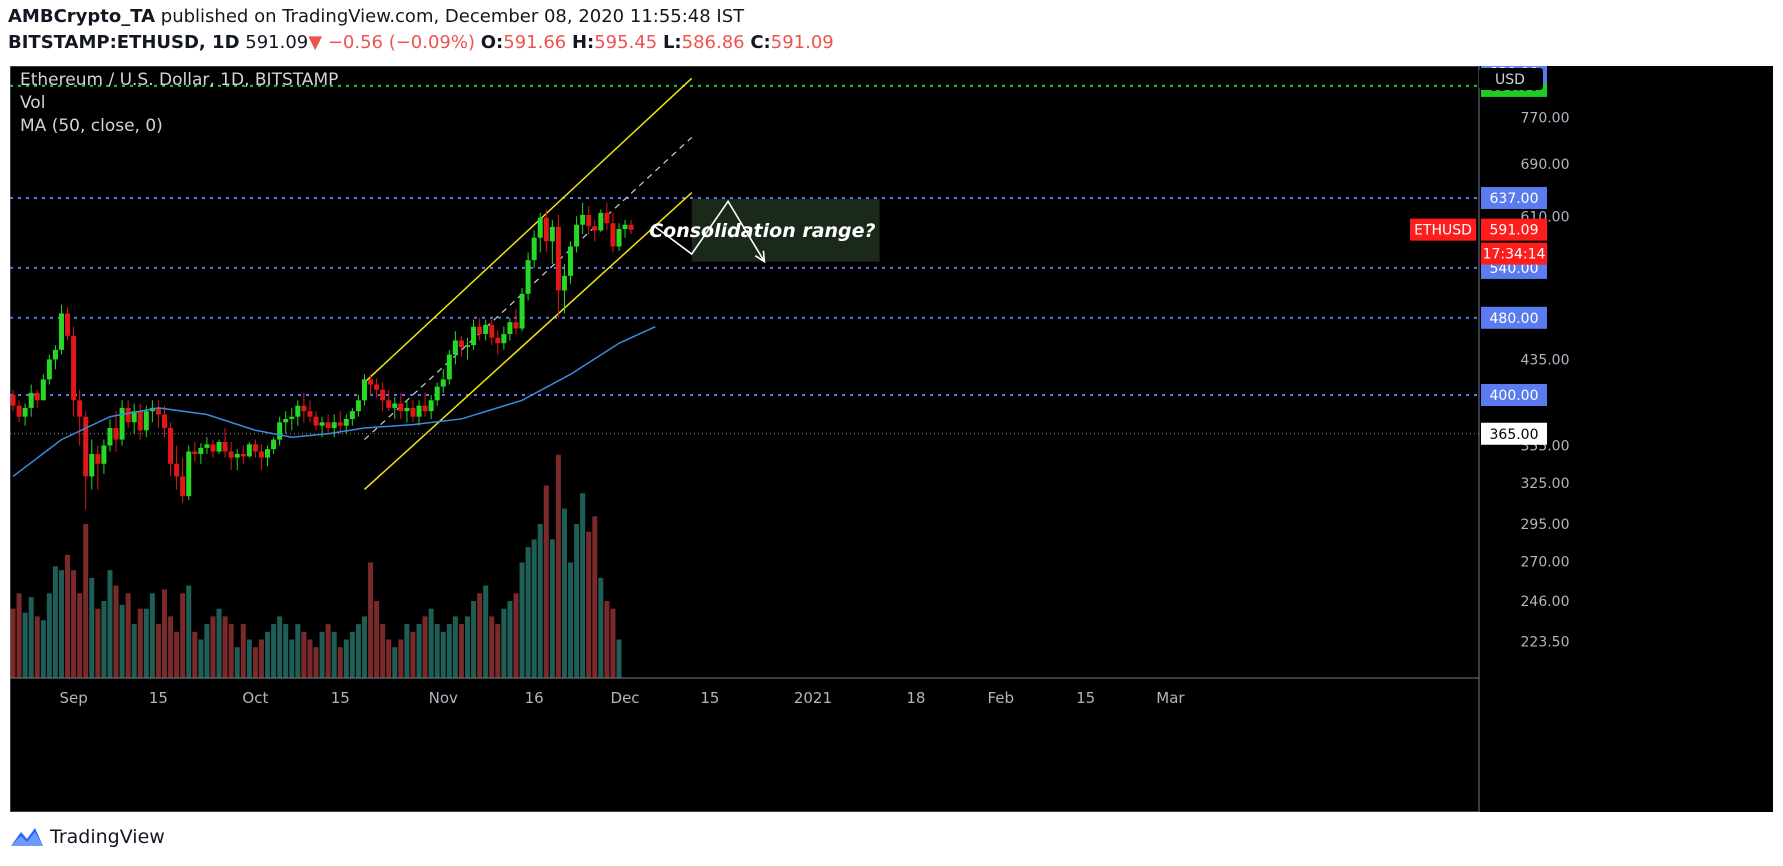 The image size is (1783, 866). I want to click on author-name: AMBCrypto_TA, so click(82, 16).